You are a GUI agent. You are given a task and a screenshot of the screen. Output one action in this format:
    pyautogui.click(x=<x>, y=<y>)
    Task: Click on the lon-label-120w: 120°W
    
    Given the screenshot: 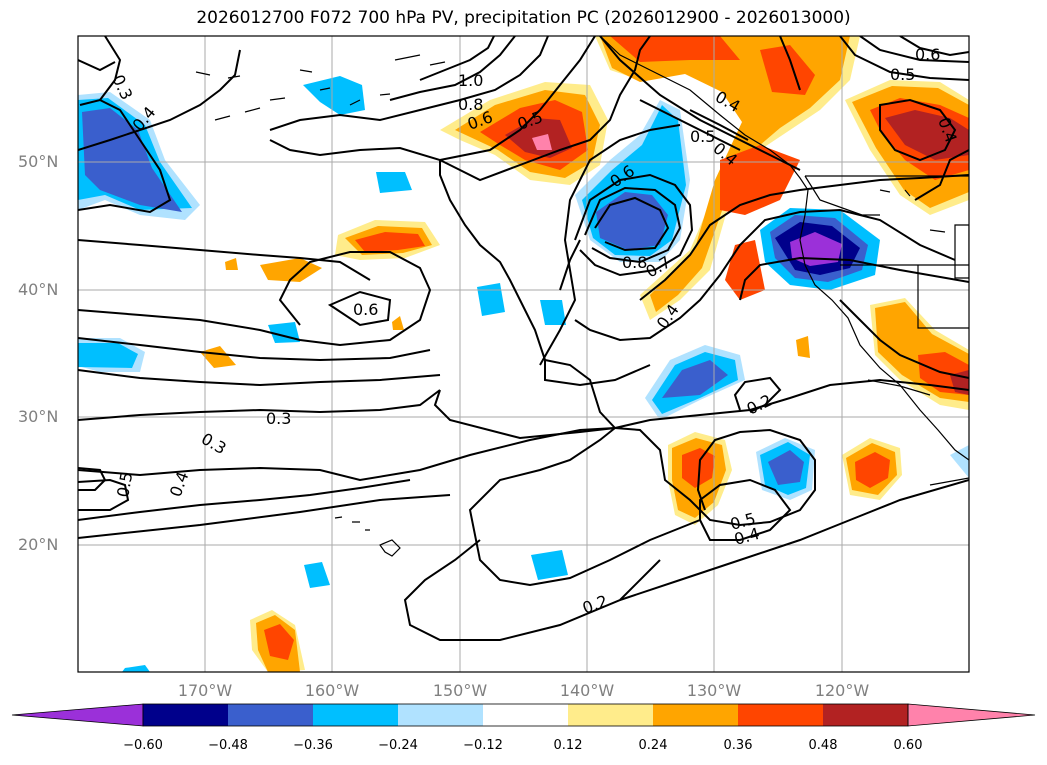 What is the action you would take?
    pyautogui.click(x=842, y=690)
    